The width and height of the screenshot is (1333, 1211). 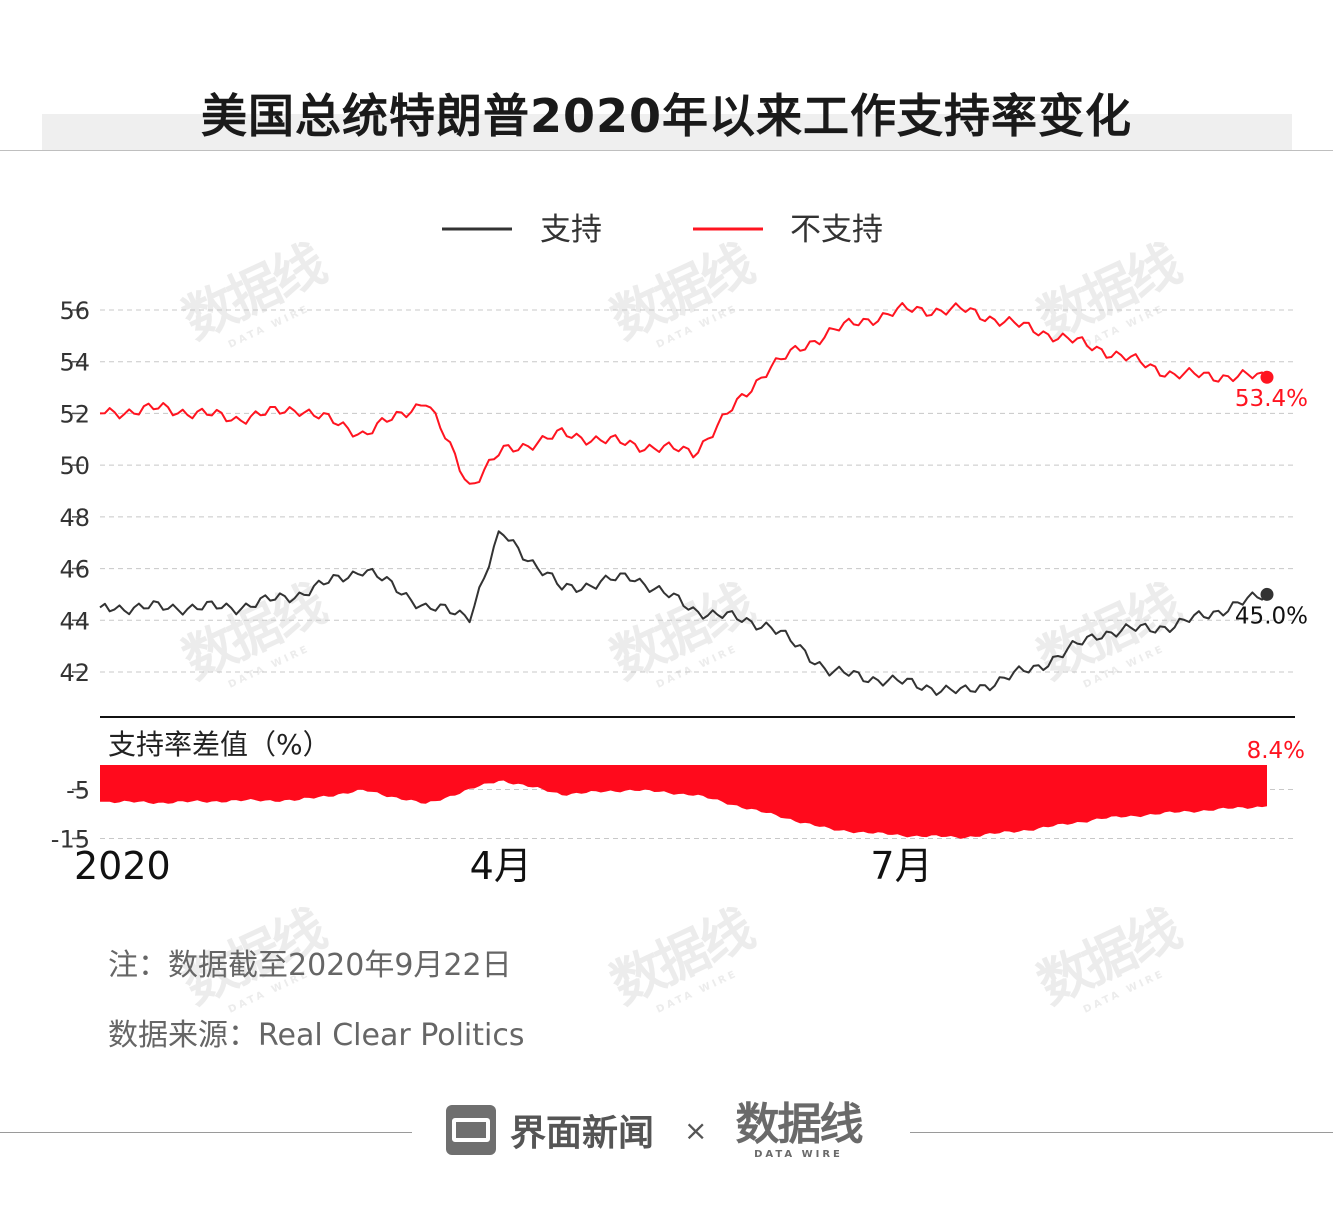 What do you see at coordinates (683, 802) in the screenshot?
I see `diff-area` at bounding box center [683, 802].